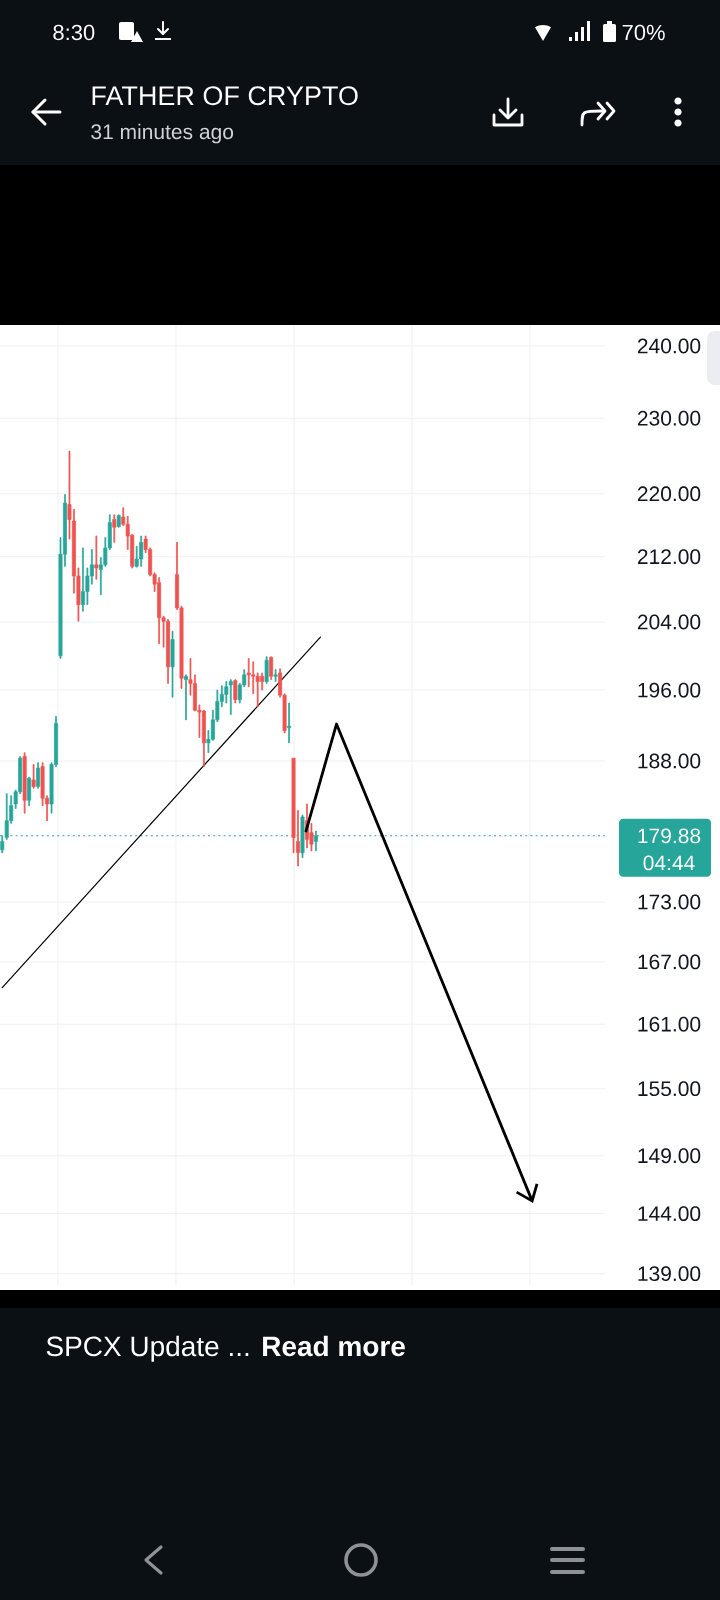 This screenshot has width=720, height=1600. What do you see at coordinates (643, 32) in the screenshot?
I see `text: 70%` at bounding box center [643, 32].